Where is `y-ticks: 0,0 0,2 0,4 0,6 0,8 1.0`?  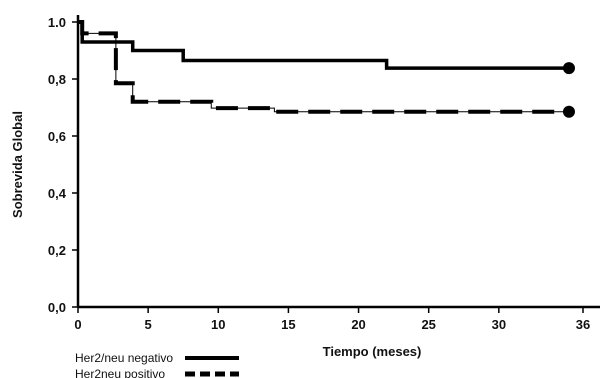 y-ticks: 0,0 0,2 0,4 0,6 0,8 1.0 is located at coordinates (63, 165).